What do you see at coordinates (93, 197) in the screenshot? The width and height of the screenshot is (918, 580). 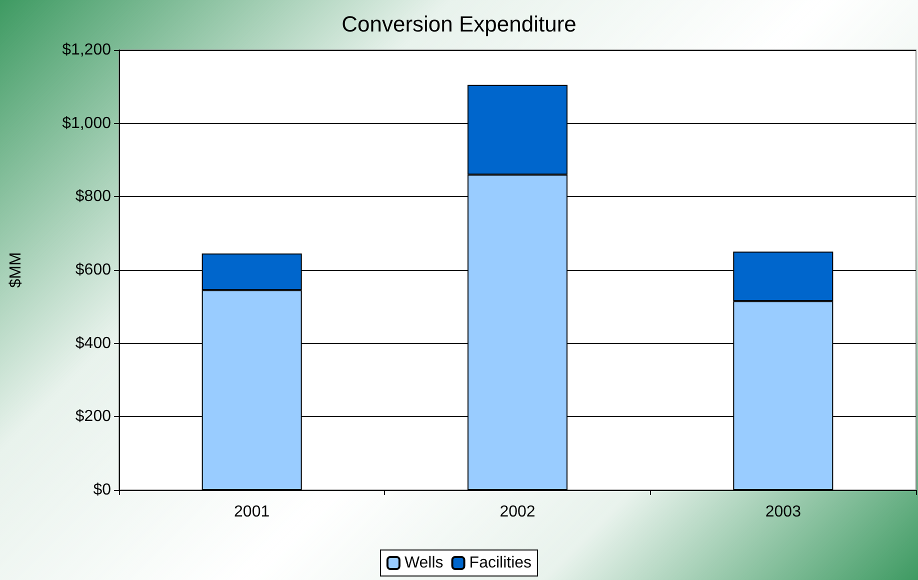 I see `y-tick-label: $800` at bounding box center [93, 197].